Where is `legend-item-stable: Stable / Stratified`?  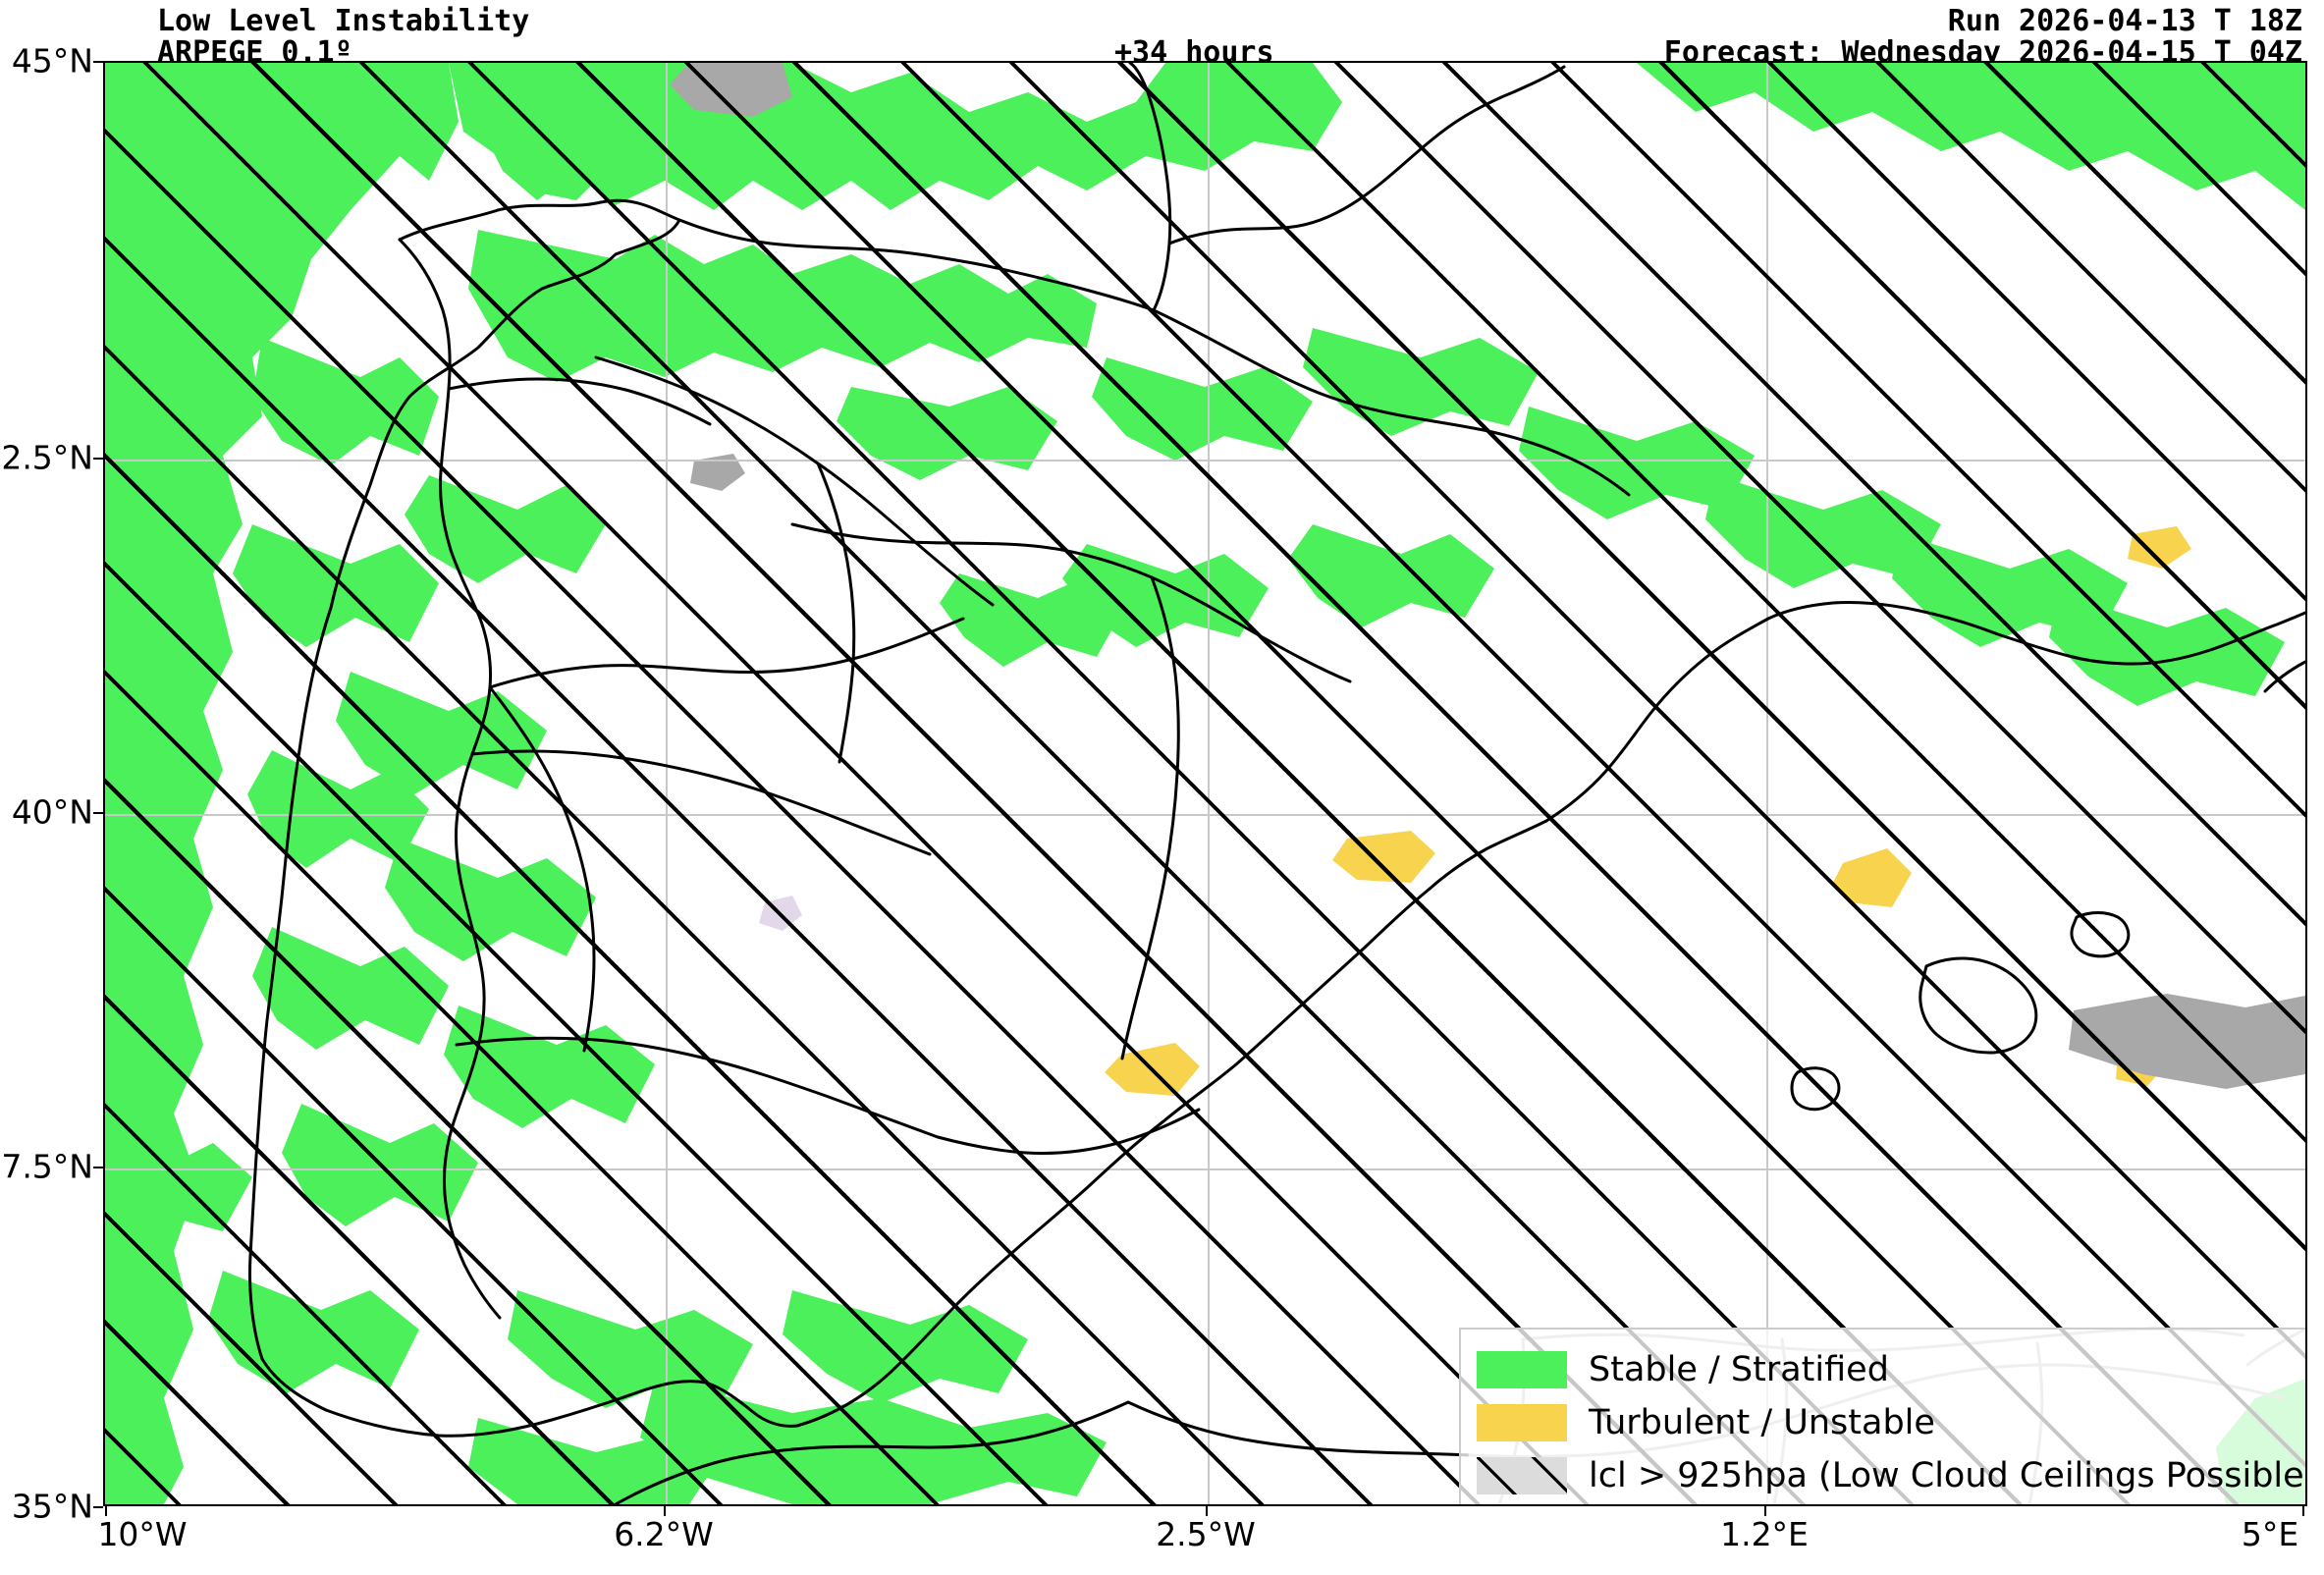 legend-item-stable: Stable / Stratified is located at coordinates (1891, 1369).